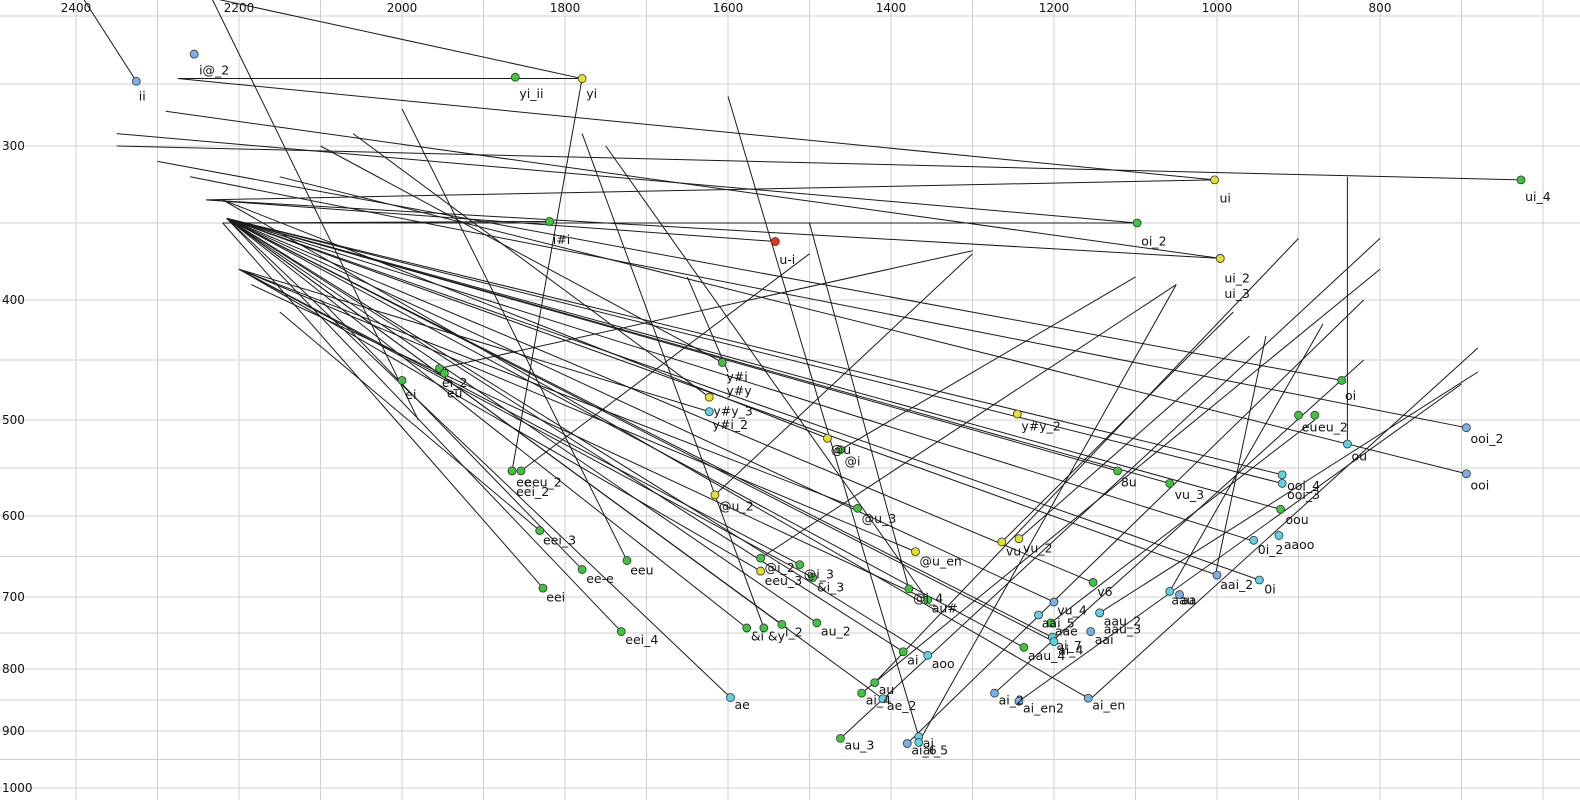  What do you see at coordinates (1013, 551) in the screenshot?
I see `point-label: vu` at bounding box center [1013, 551].